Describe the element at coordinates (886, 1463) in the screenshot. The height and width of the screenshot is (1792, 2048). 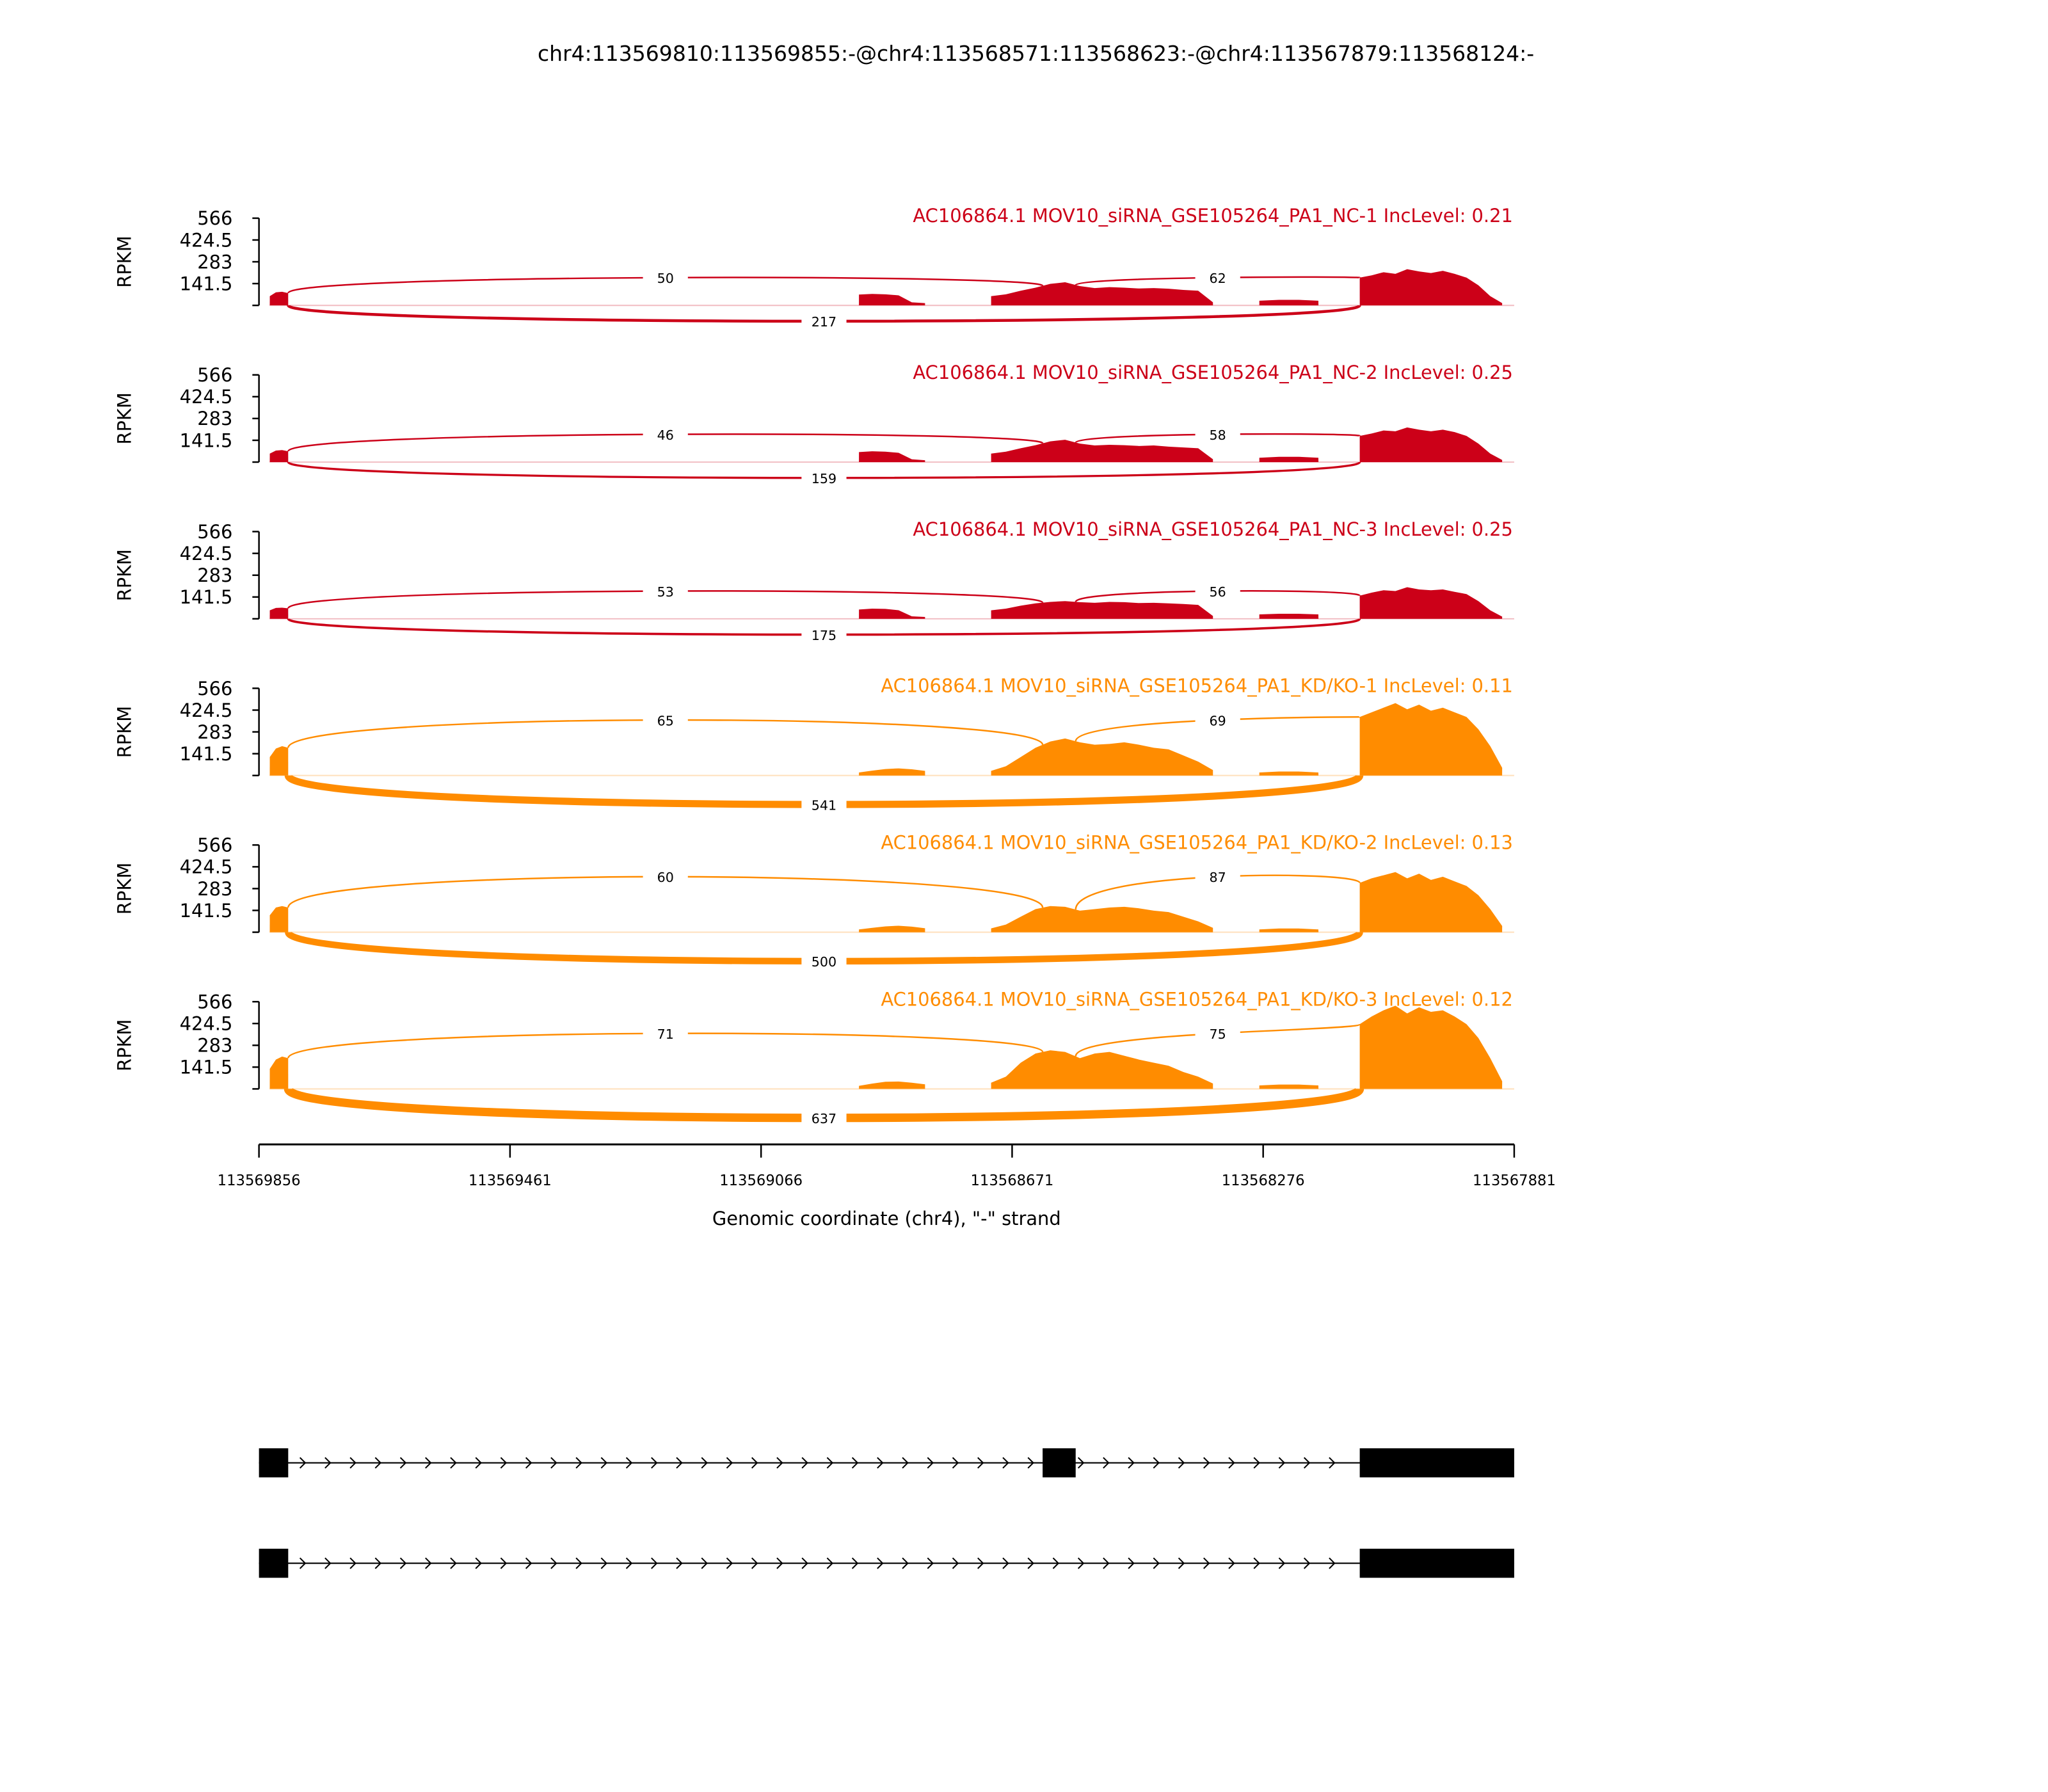
I see `transcript-inclusion` at that location.